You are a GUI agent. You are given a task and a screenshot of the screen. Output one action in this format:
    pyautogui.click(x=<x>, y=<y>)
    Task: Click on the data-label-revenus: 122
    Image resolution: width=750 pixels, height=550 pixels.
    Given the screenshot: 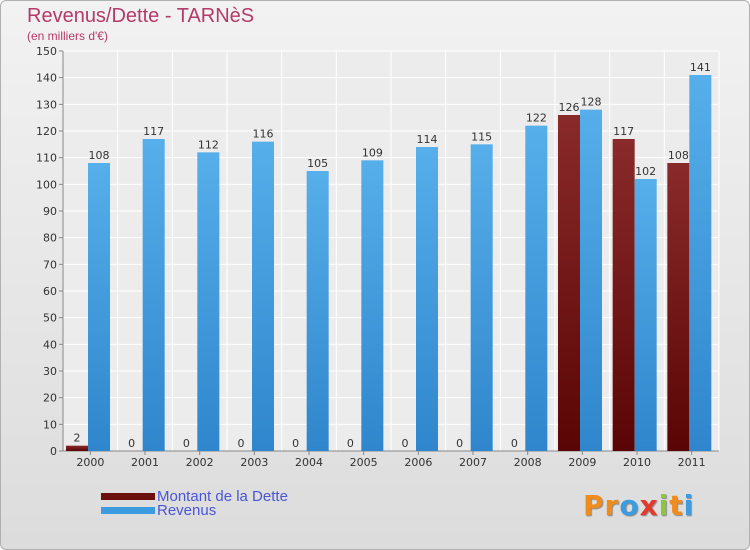 What is the action you would take?
    pyautogui.click(x=536, y=118)
    